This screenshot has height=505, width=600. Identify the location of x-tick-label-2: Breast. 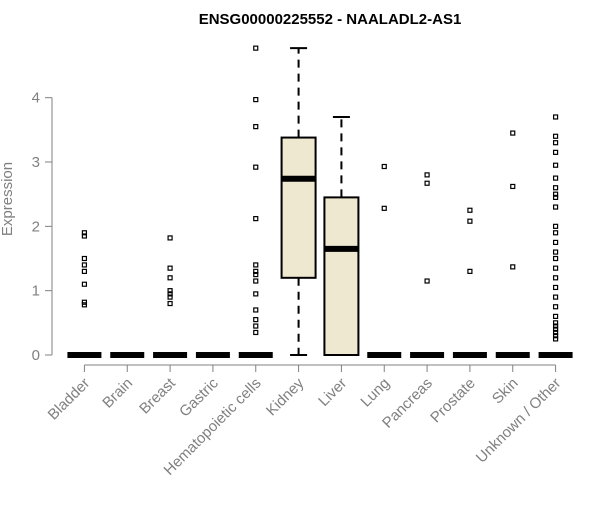
(157, 395).